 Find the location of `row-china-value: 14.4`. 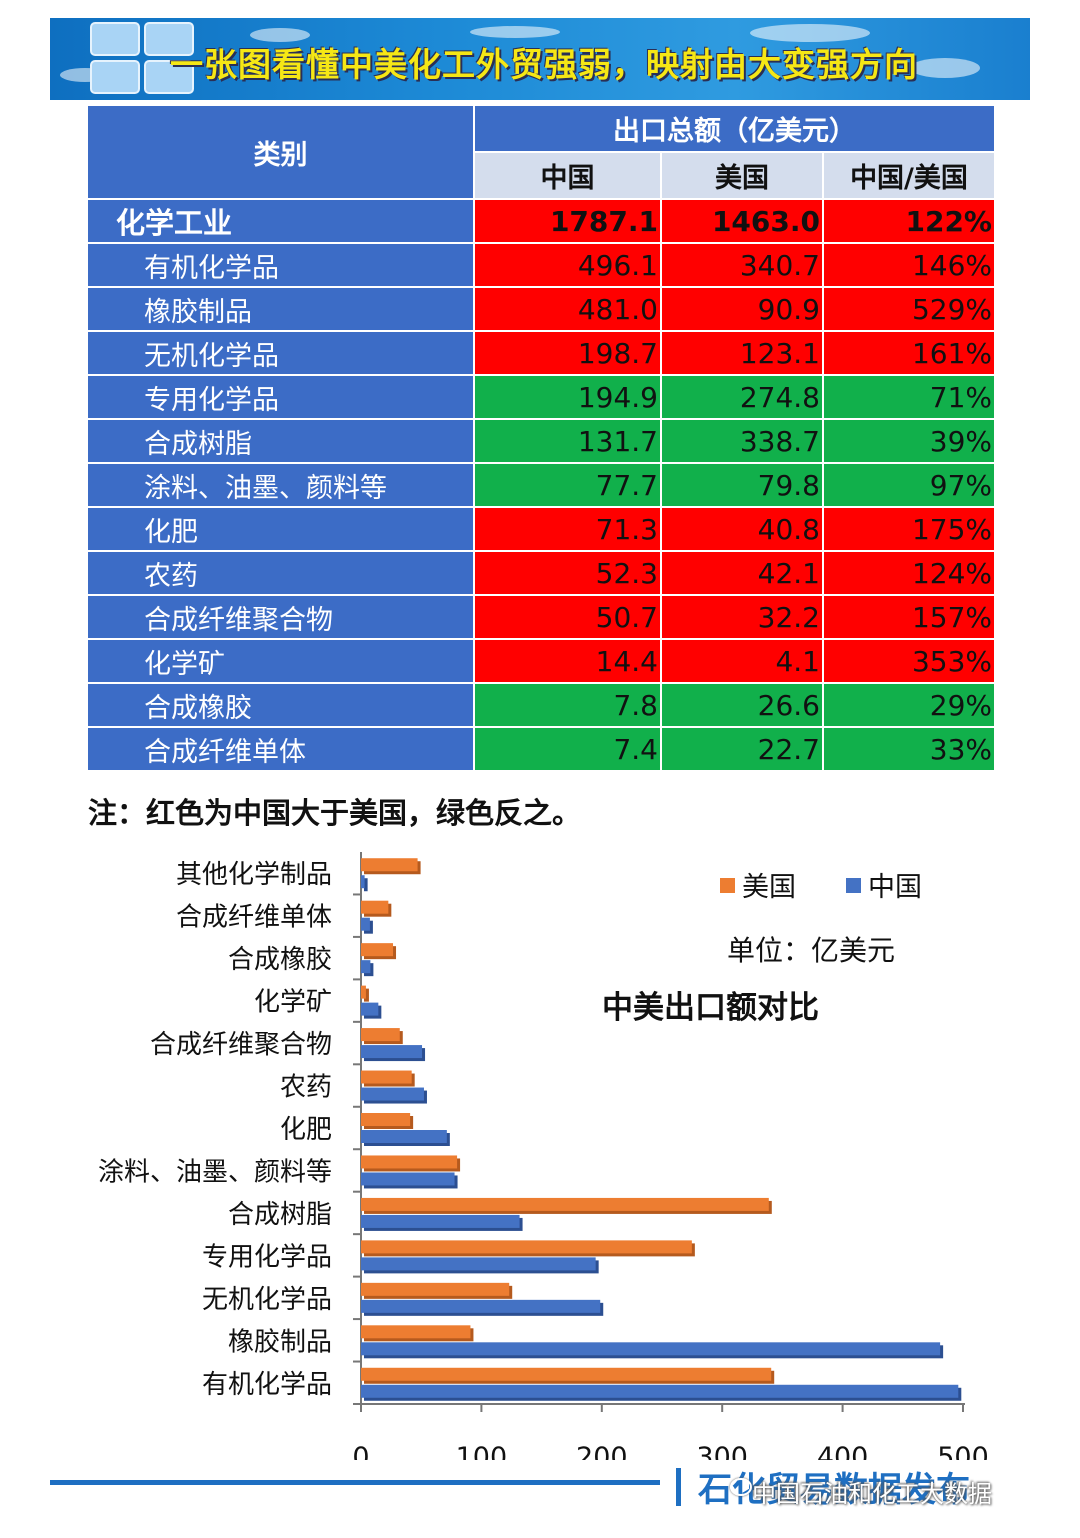

row-china-value: 14.4 is located at coordinates (567, 661).